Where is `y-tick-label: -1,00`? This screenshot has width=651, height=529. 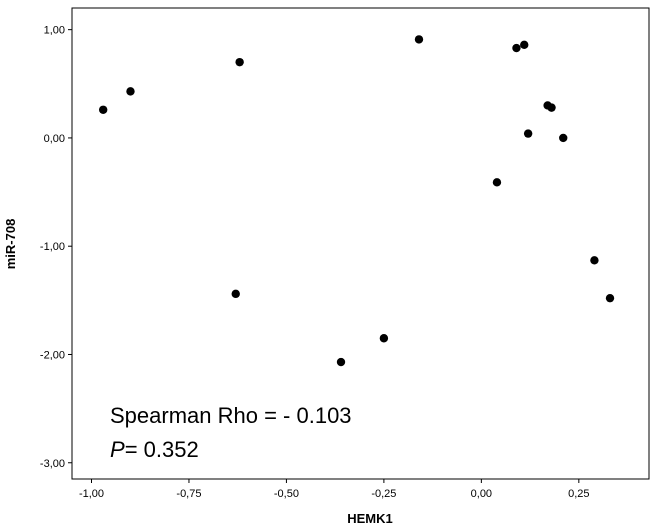
y-tick-label: -1,00 is located at coordinates (52, 247).